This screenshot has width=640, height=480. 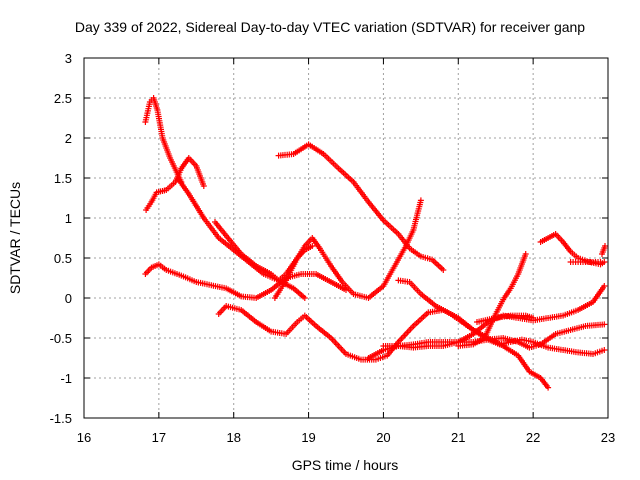 I want to click on x-tick-label: 21, so click(x=458, y=437).